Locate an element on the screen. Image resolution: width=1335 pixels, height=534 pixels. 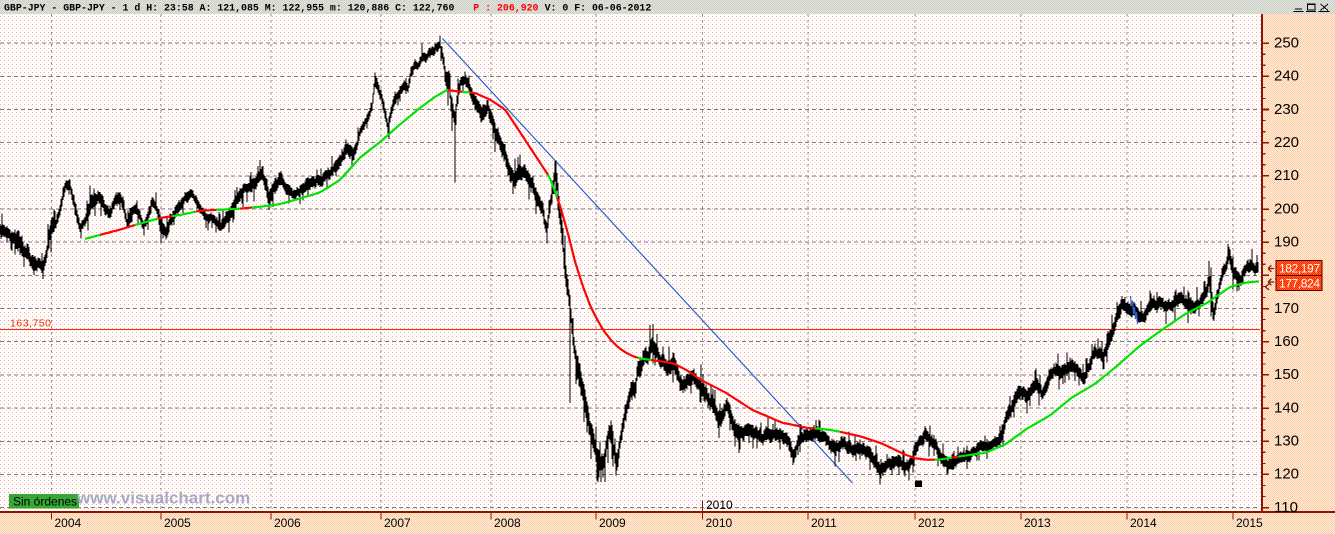
svg-text: 2005 is located at coordinates (177, 523).